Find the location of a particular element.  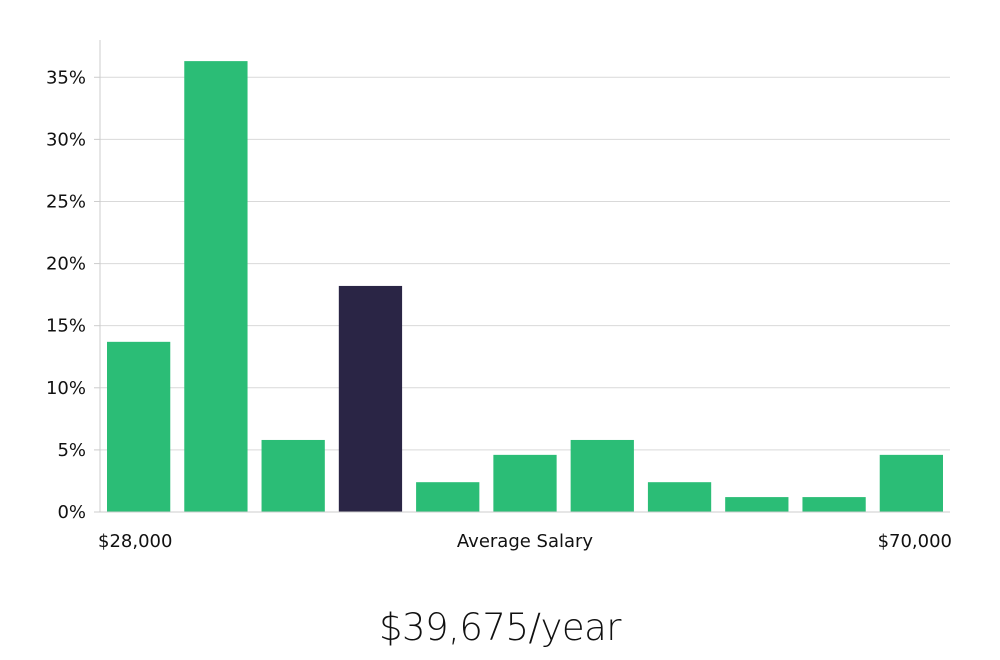

x-min-label: $28,000 is located at coordinates (135, 541).